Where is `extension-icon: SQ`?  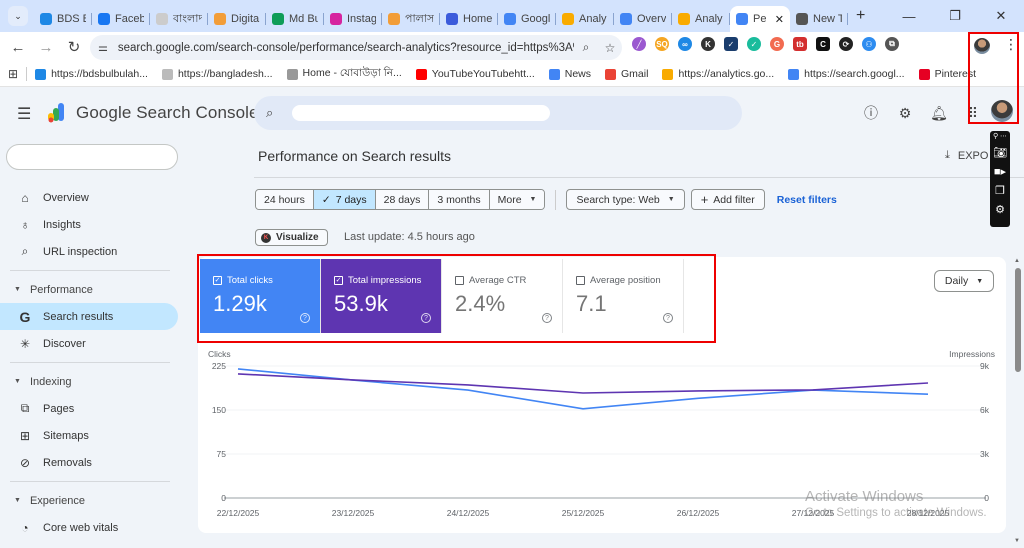
extension-icon: SQ is located at coordinates (662, 44).